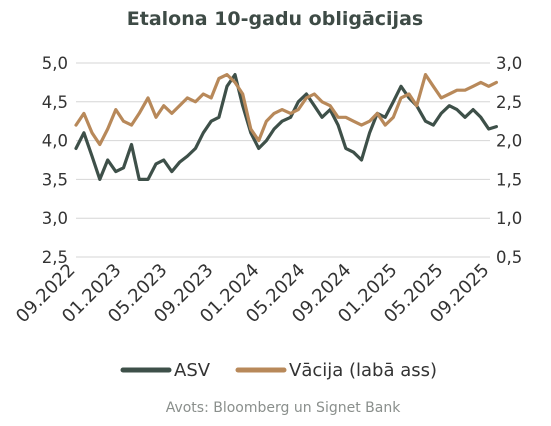 The image size is (551, 426). What do you see at coordinates (55, 63) in the screenshot?
I see `y-left-tick-label: 5,0` at bounding box center [55, 63].